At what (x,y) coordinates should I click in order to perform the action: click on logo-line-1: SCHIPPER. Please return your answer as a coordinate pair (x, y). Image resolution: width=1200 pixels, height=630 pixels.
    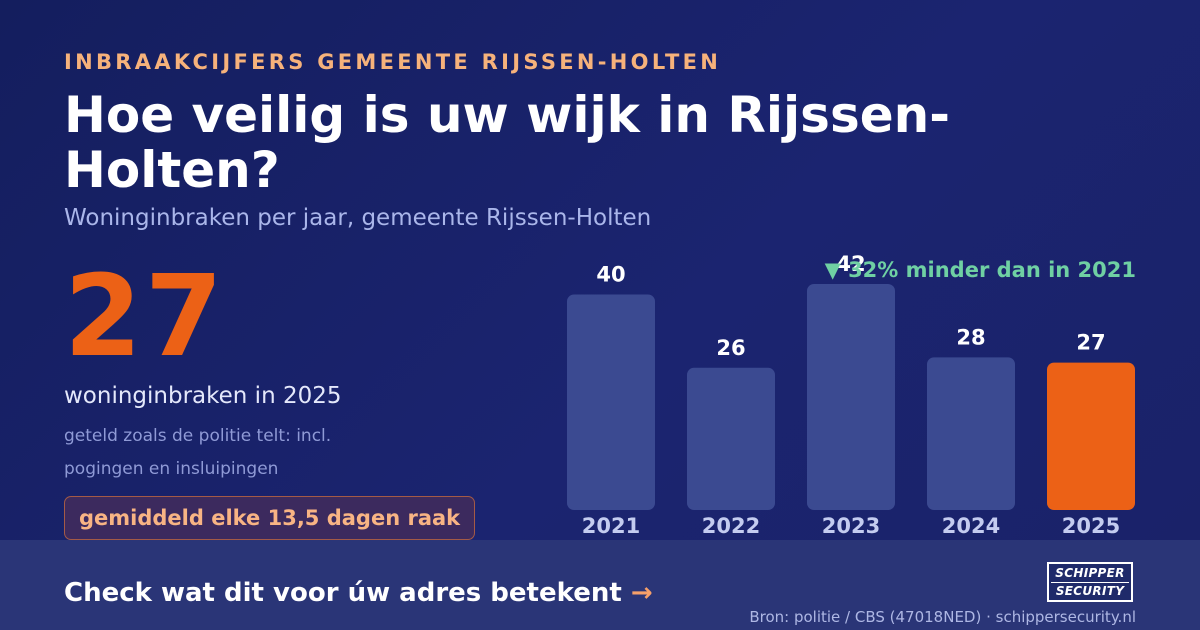
    Looking at the image, I should click on (1090, 572).